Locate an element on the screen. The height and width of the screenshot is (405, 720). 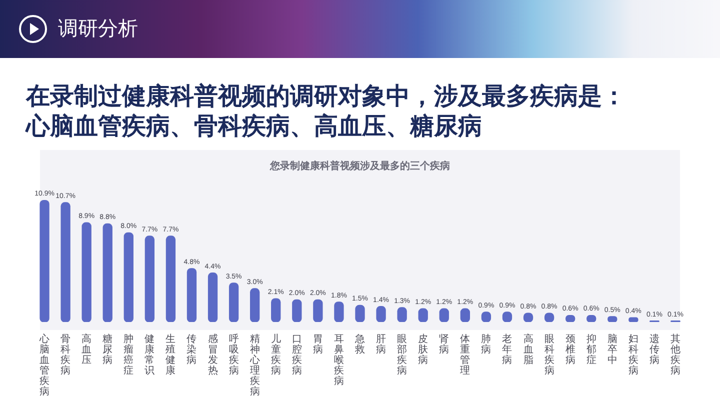
x-tick-label: 抑郁症 is located at coordinates (591, 349).